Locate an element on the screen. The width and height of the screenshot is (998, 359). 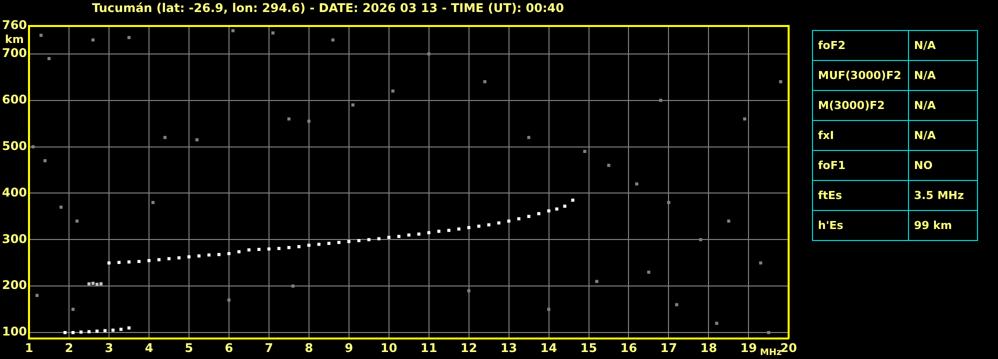
chart-title: Tucumán (lat: -26.9, lon: 294.6) - DATE: 2026 03 13 - TIME (UT): 00:40 is located at coordinates (328, 8).